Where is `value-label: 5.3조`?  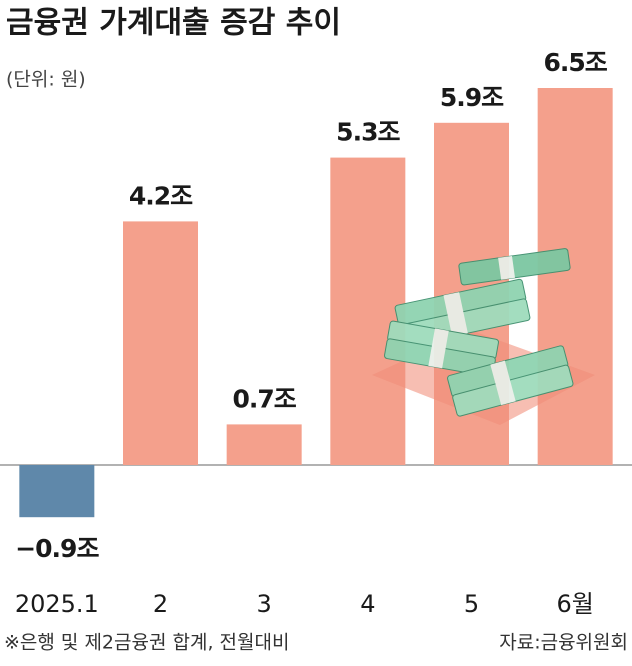
value-label: 5.3조 is located at coordinates (368, 132).